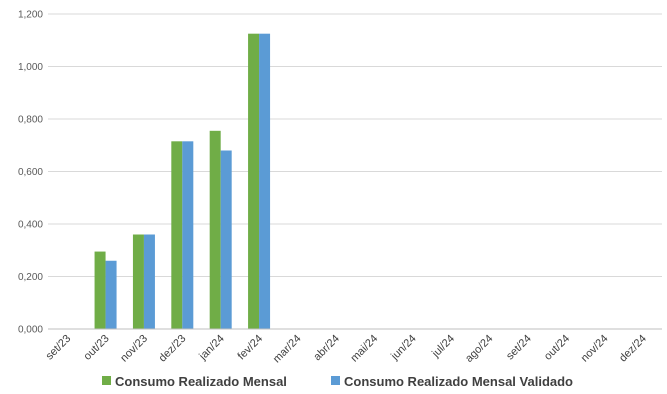 Image resolution: width=667 pixels, height=394 pixels. I want to click on y-tick-label: 1,000, so click(30, 67).